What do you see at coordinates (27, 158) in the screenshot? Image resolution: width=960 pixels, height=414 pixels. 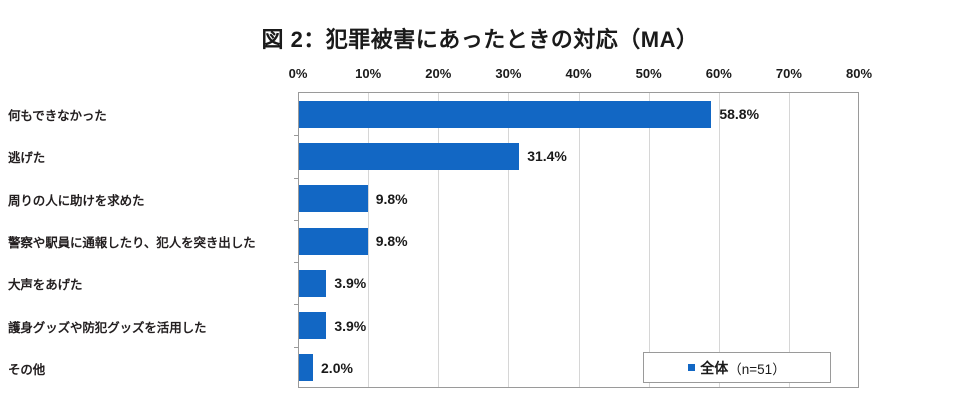 I see `category-label: 逃げた` at bounding box center [27, 158].